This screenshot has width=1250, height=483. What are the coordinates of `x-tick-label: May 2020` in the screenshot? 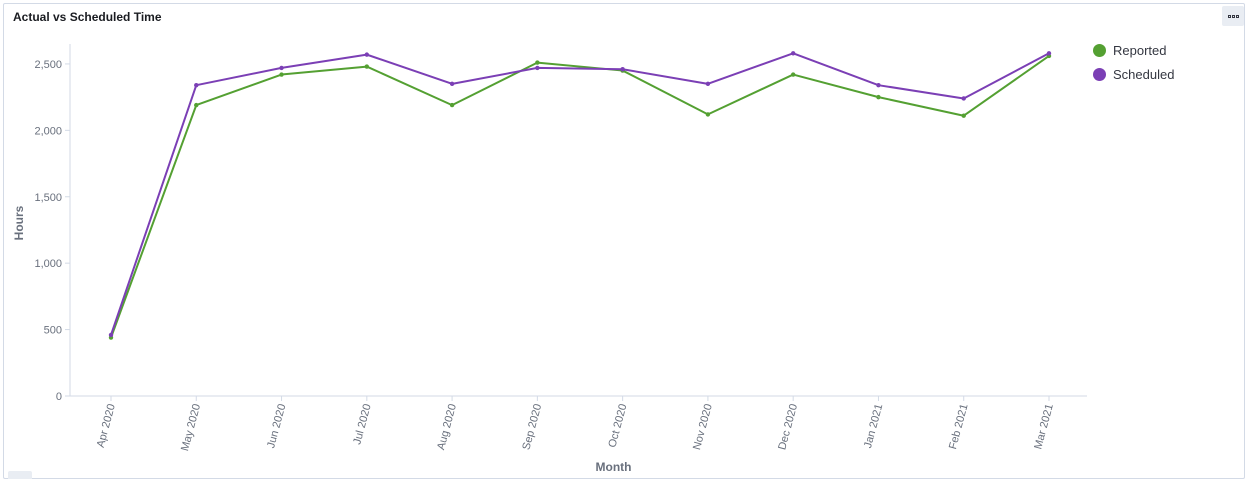 It's located at (191, 428).